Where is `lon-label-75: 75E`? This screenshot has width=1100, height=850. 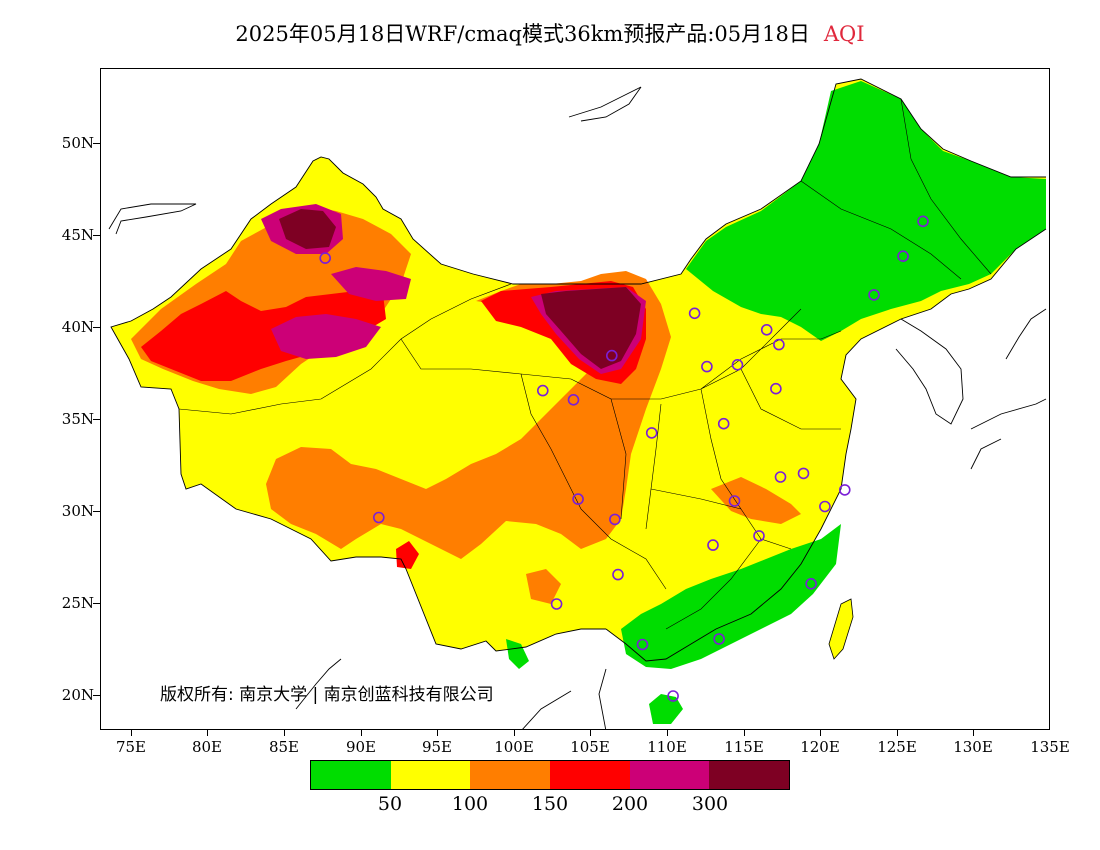 lon-label-75: 75E is located at coordinates (131, 747).